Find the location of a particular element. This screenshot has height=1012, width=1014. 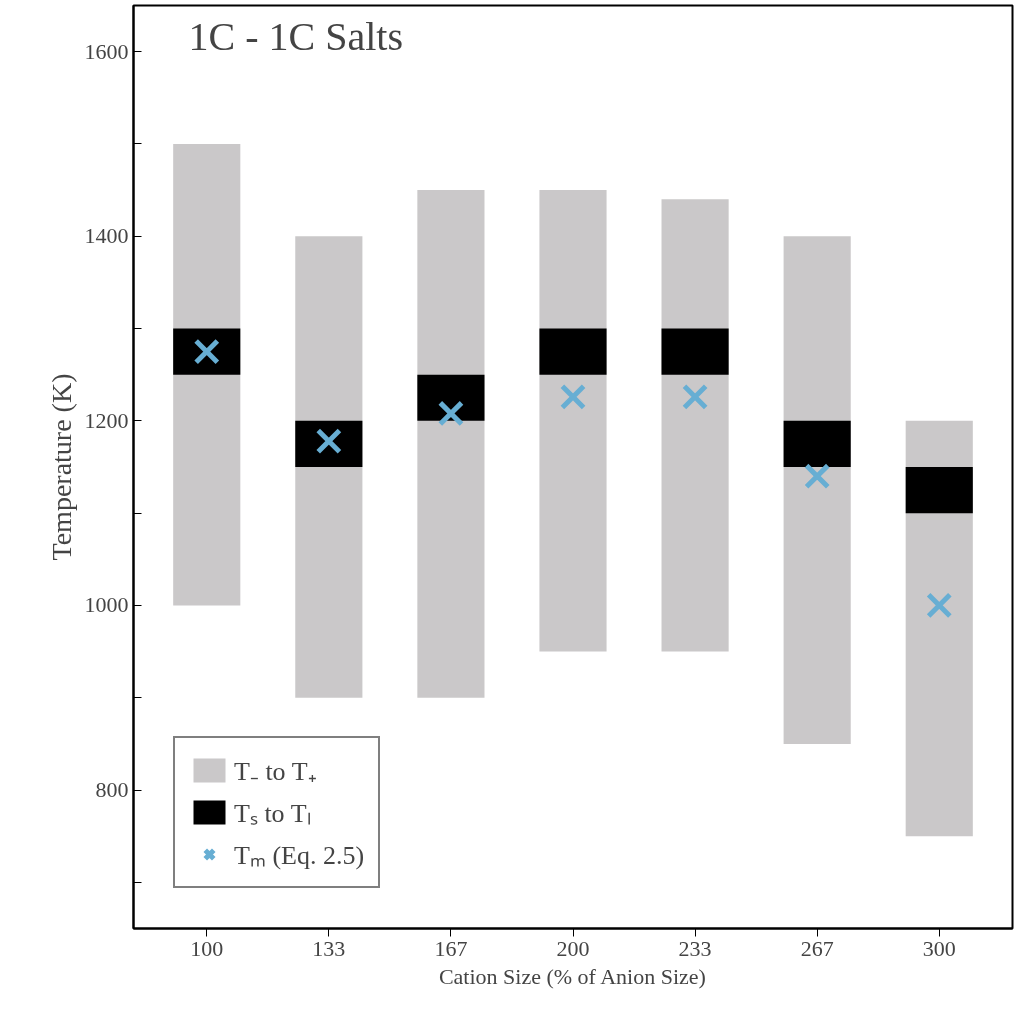

y-tick-label: 1400 is located at coordinates (106, 236).